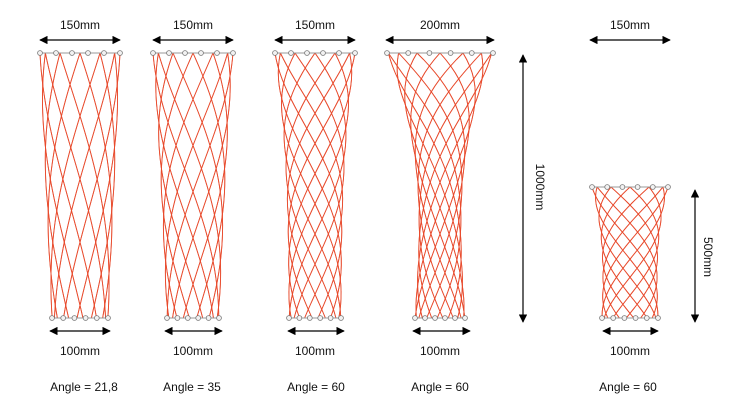 This screenshot has width=752, height=420. I want to click on bottom-width-label-2: 100mm, so click(193, 351).